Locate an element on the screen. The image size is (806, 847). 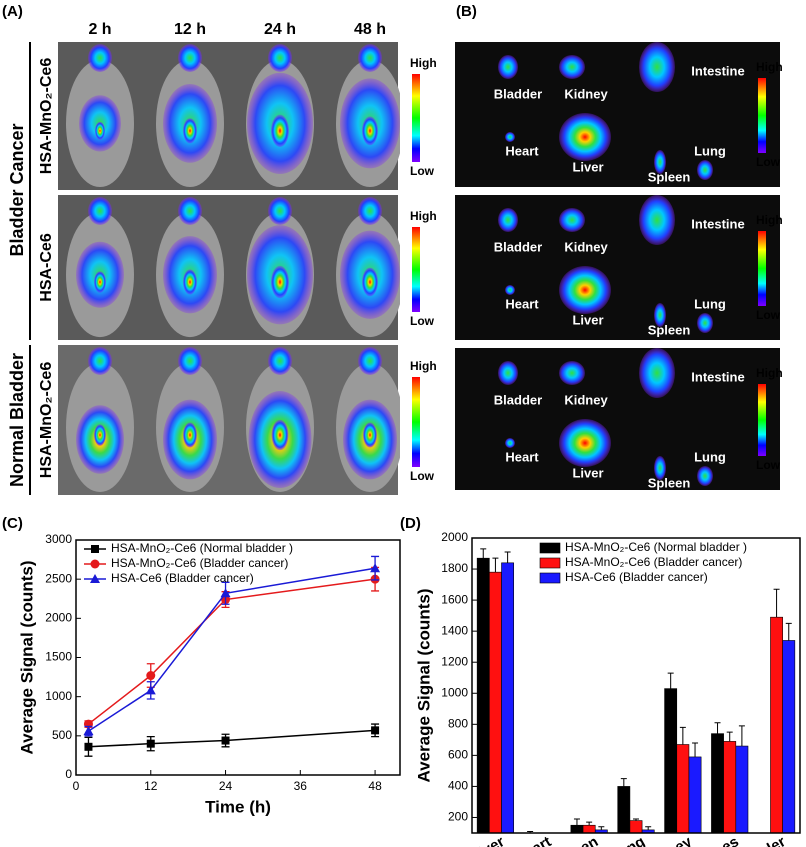
time-label: 24 h is located at coordinates (280, 29).